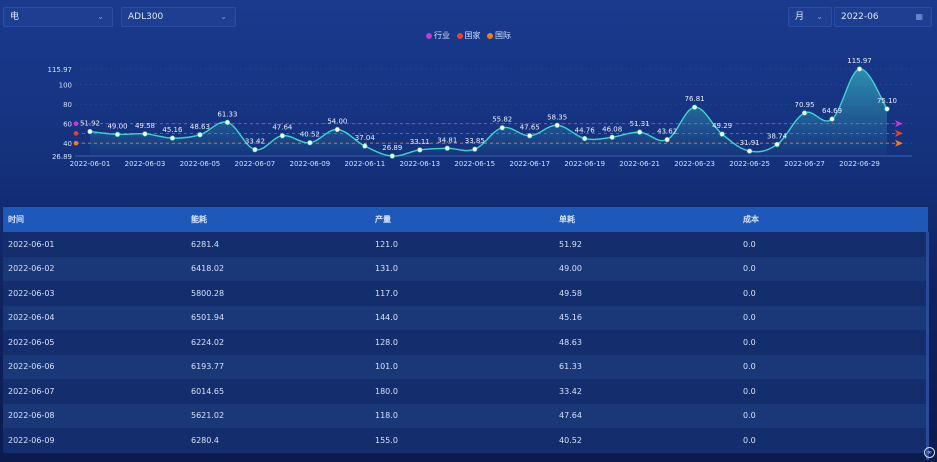 The width and height of the screenshot is (937, 462). I want to click on cell-unit-consumption: 49.58, so click(570, 293).